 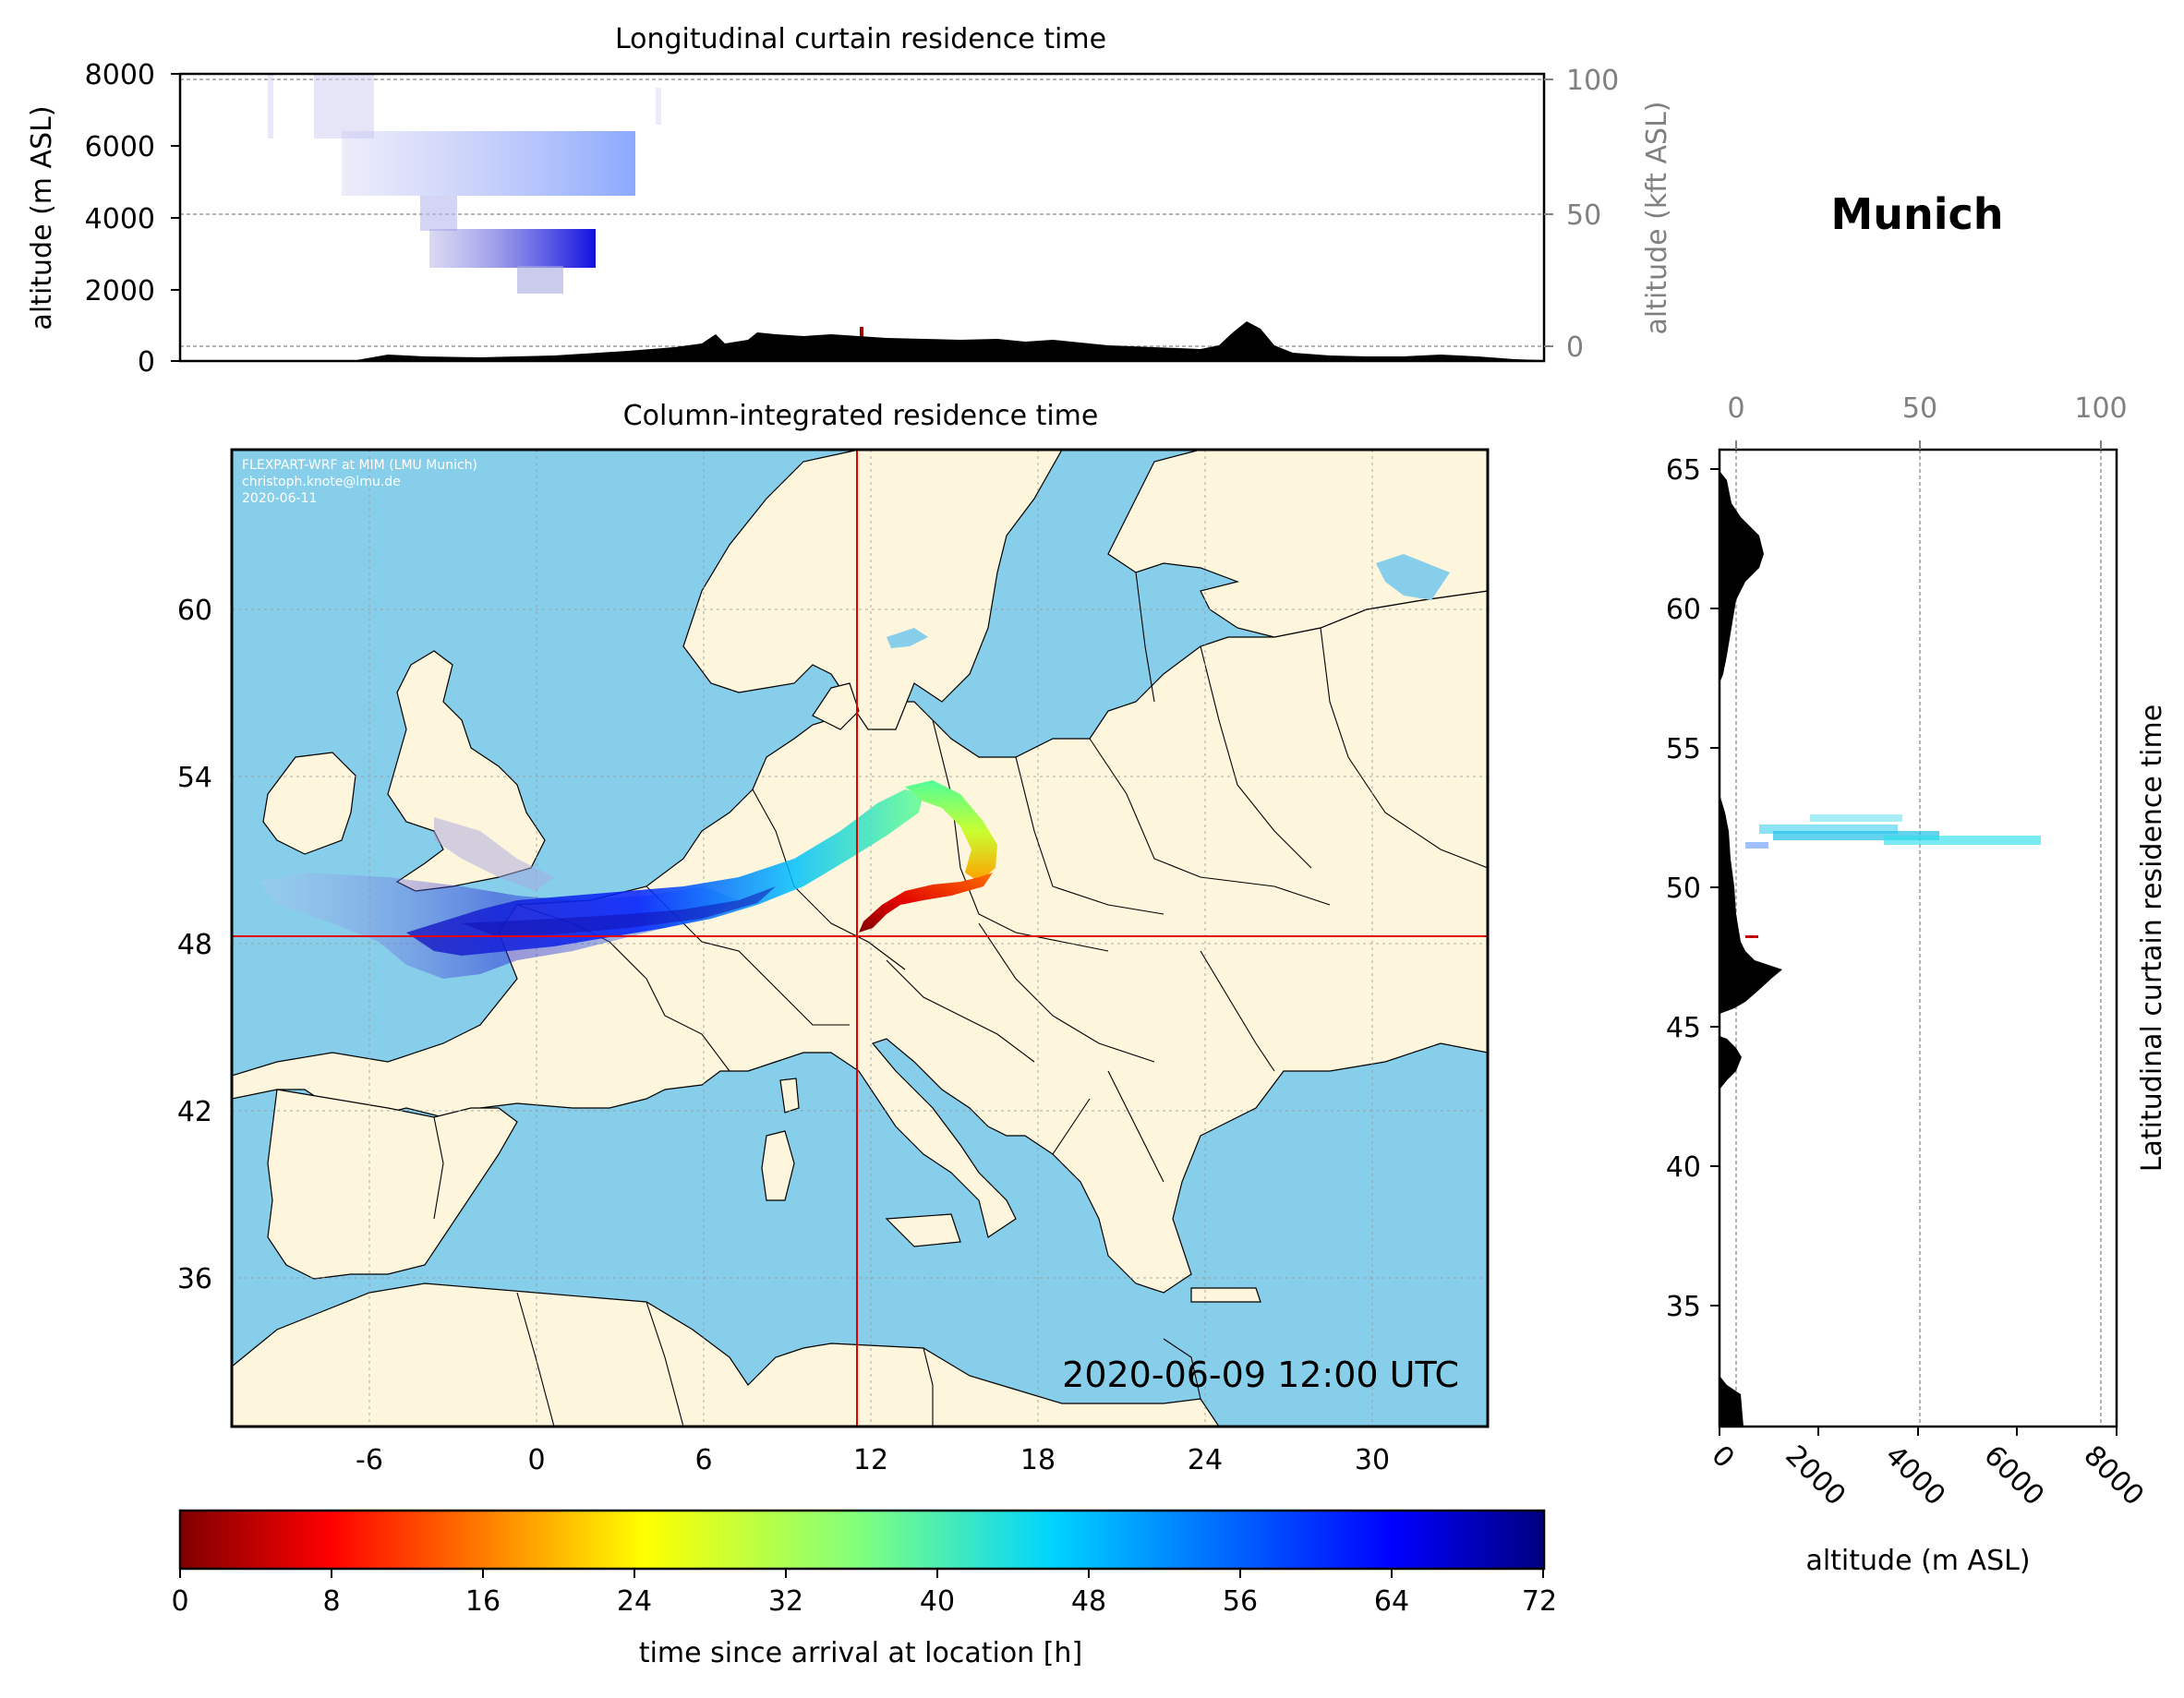 I want to click on lake-vanern, so click(x=907, y=638).